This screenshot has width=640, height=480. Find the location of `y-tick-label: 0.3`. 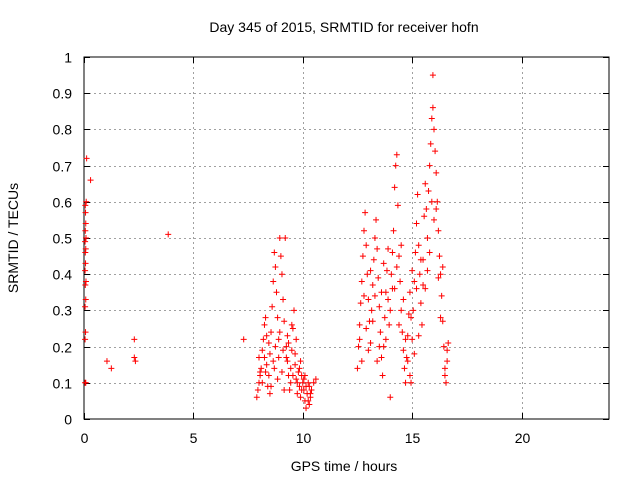

y-tick-label: 0.3 is located at coordinates (63, 311).